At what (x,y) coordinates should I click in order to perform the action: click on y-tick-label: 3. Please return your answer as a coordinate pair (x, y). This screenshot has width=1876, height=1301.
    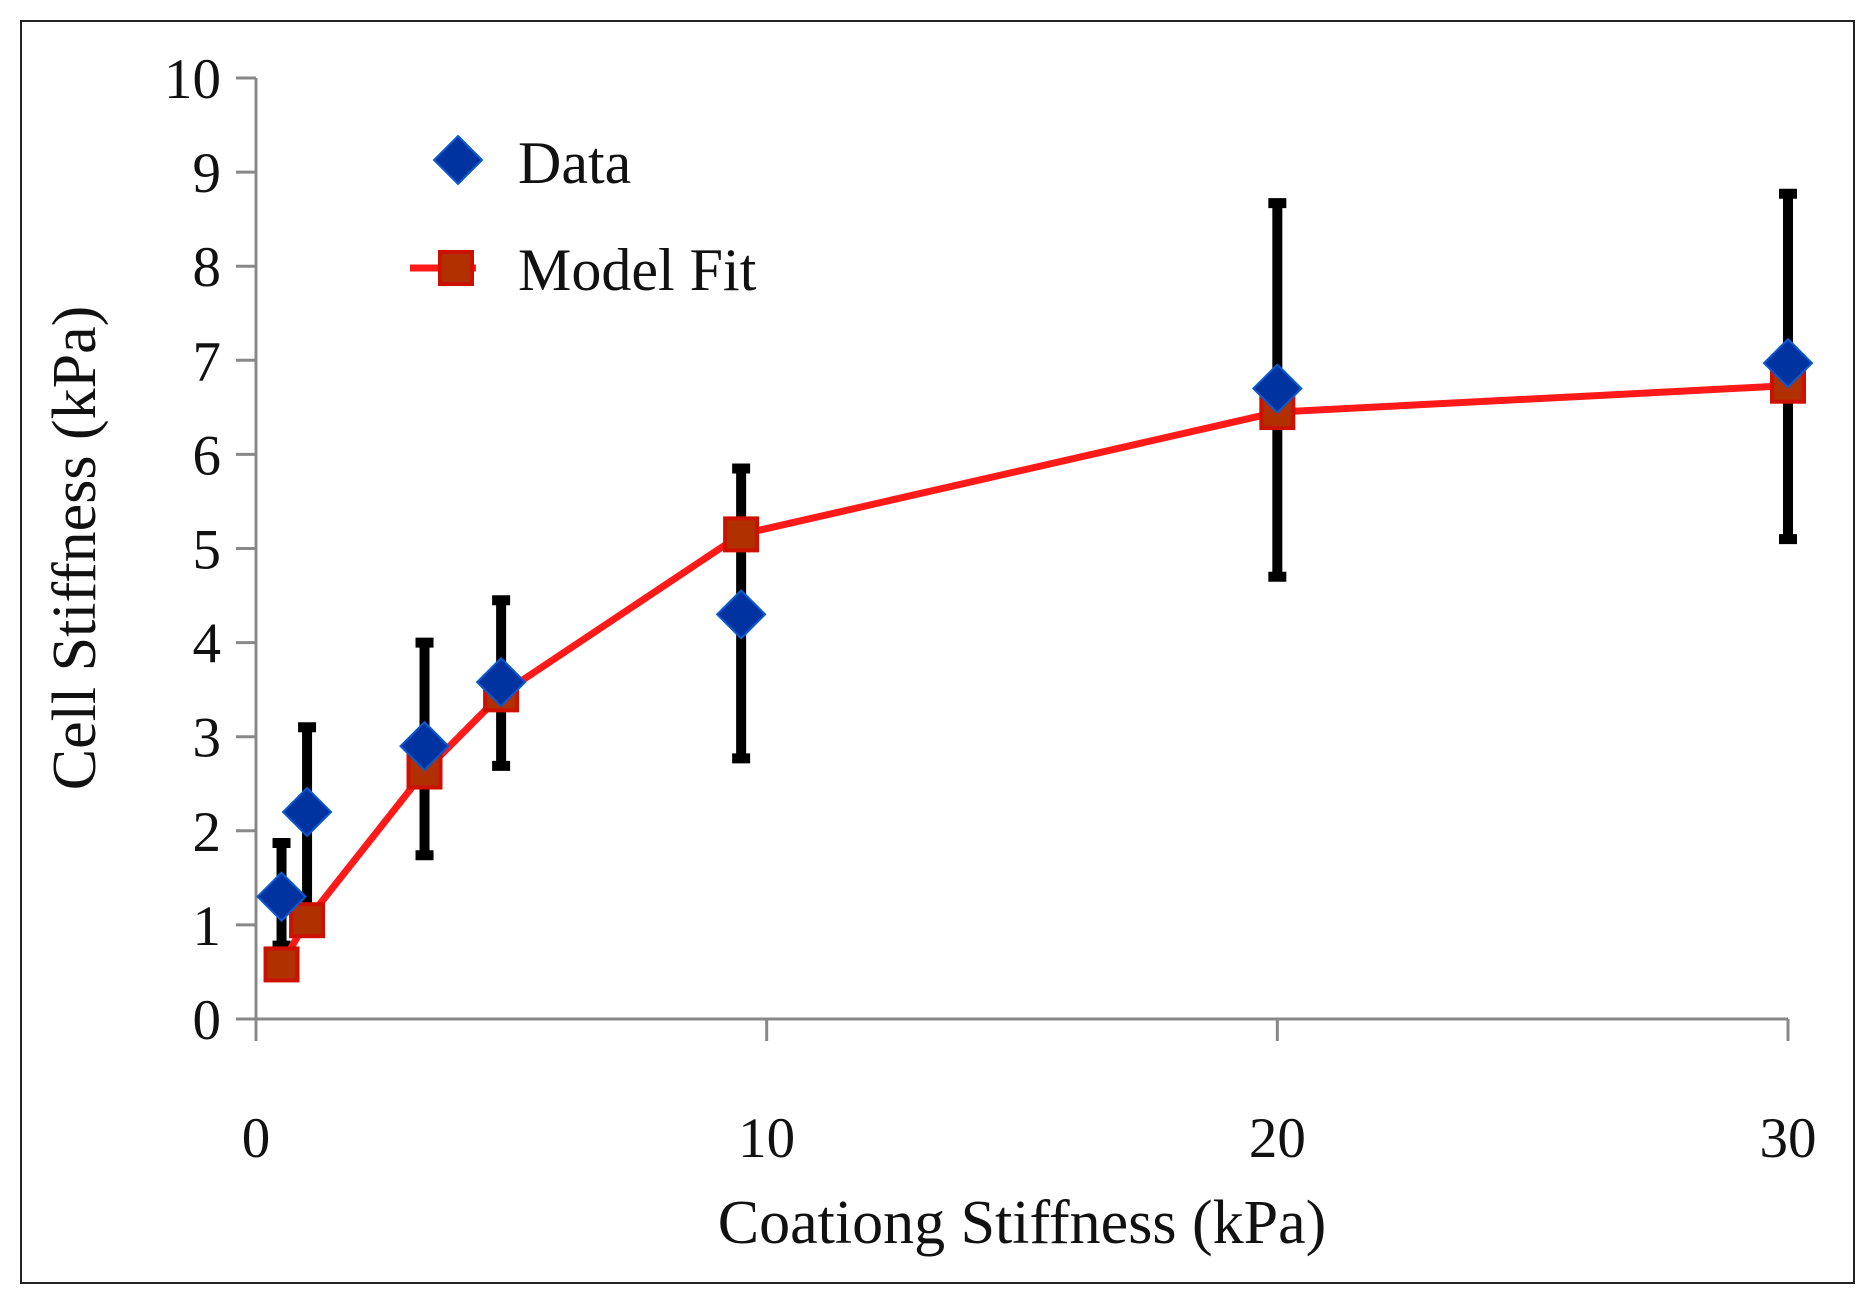
    Looking at the image, I should click on (207, 738).